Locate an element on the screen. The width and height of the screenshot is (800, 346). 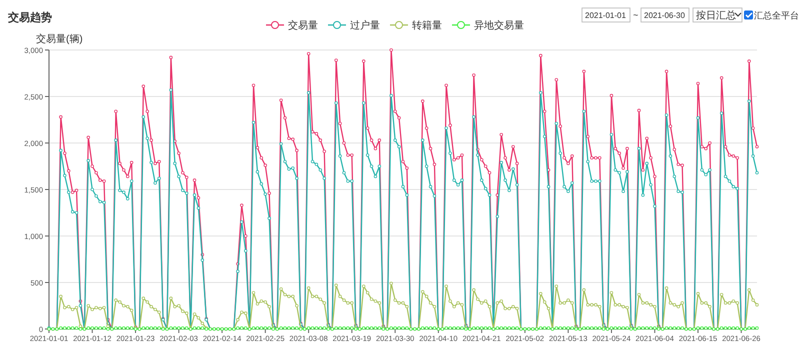
chart-title: 交易趋势 is located at coordinates (29, 17).